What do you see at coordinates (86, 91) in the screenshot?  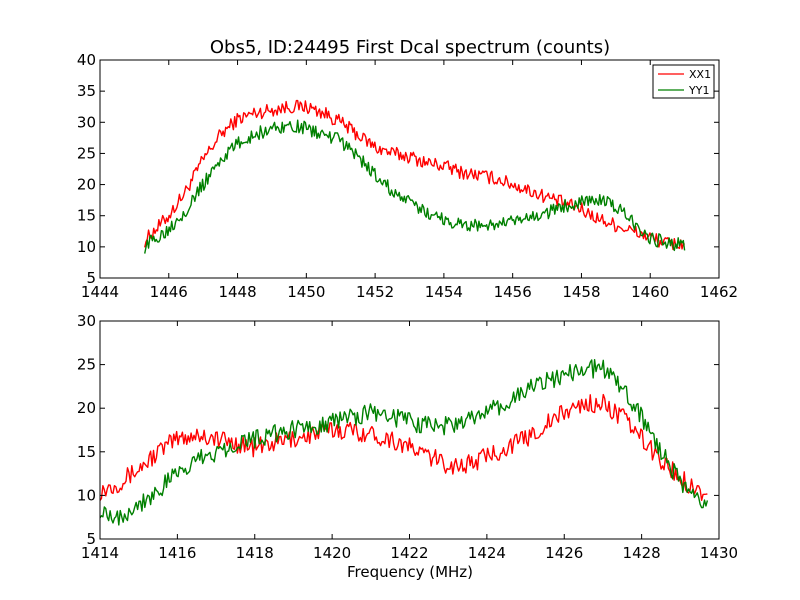 I see `y-tick-label: 35` at bounding box center [86, 91].